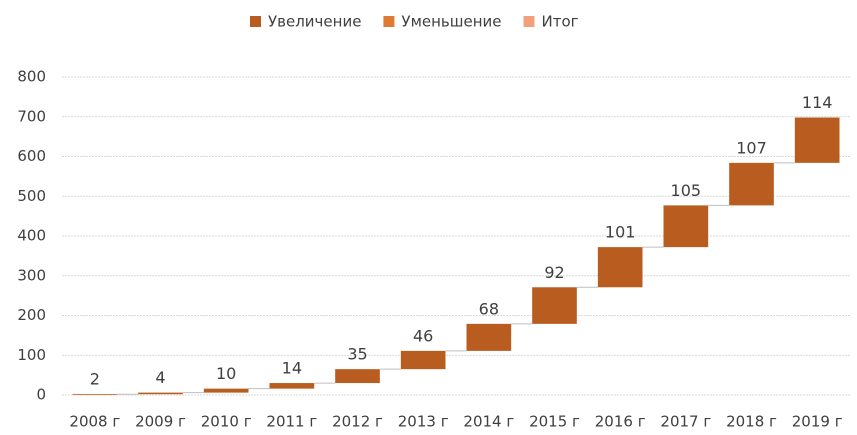 This screenshot has width=857, height=435. What do you see at coordinates (291, 422) in the screenshot?
I see `x-tick-label: 2011 г` at bounding box center [291, 422].